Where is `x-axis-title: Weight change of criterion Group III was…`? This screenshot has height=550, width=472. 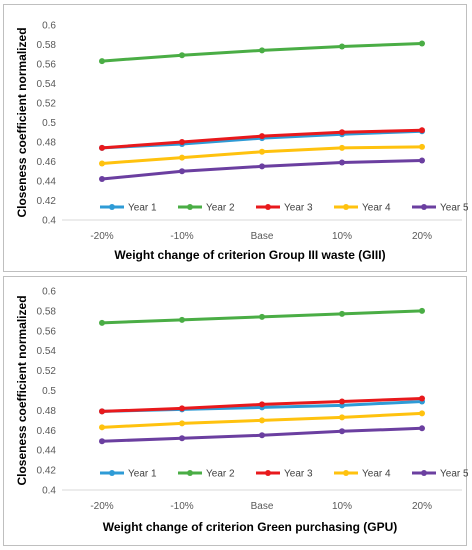
x-axis-title: Weight change of criterion Group III was… is located at coordinates (249, 255).